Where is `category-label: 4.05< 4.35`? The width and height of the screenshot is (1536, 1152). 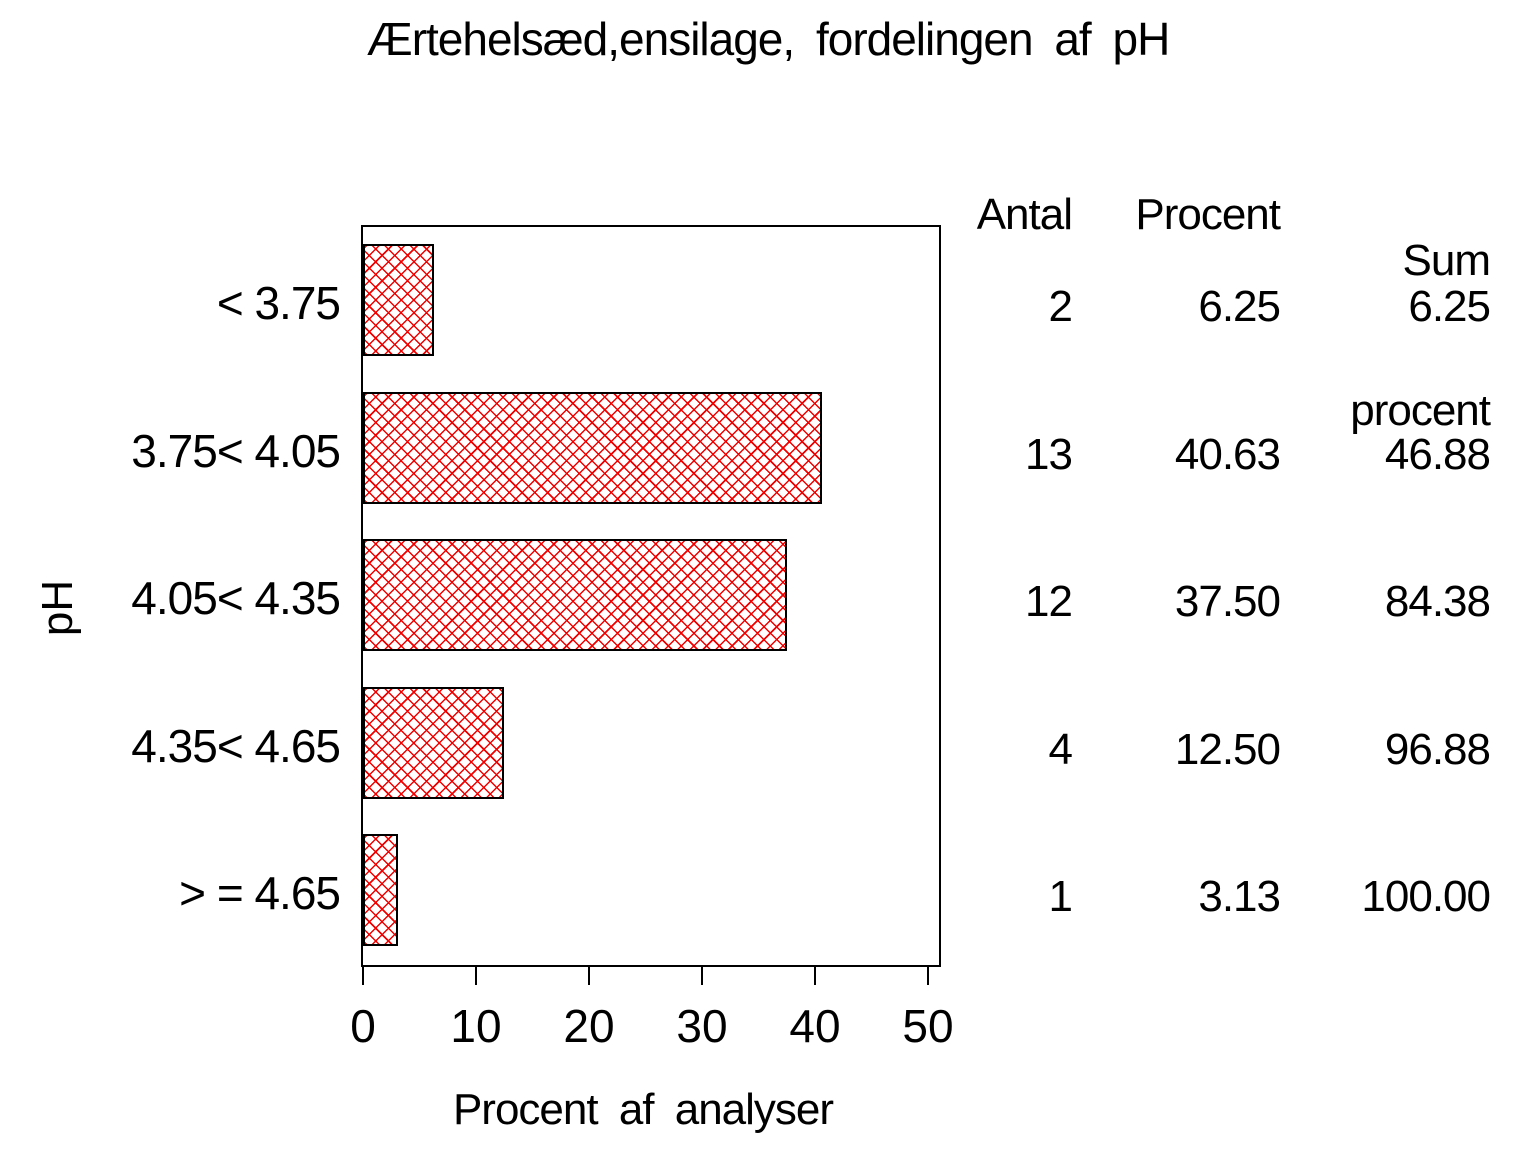 category-label: 4.05< 4.35 is located at coordinates (236, 598).